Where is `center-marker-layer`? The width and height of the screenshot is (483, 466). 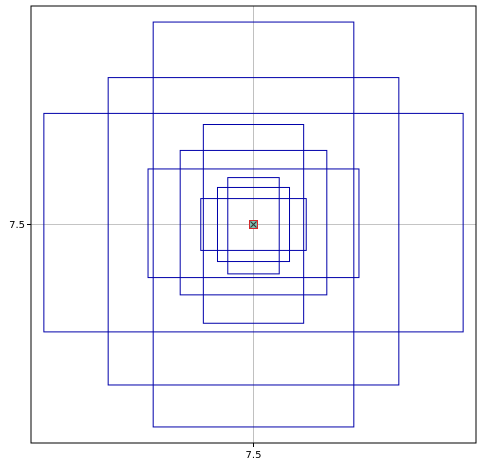
center-marker-layer is located at coordinates (253, 224).